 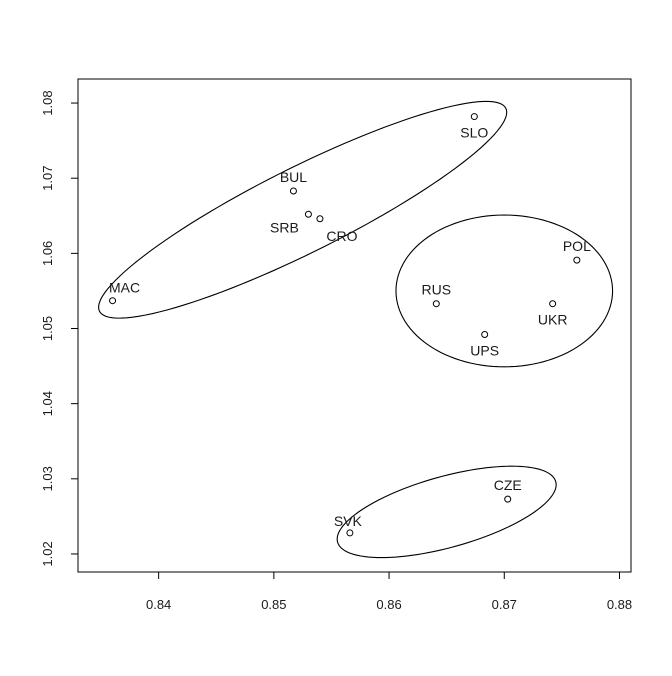 I want to click on point-label: SVK, so click(x=348, y=521).